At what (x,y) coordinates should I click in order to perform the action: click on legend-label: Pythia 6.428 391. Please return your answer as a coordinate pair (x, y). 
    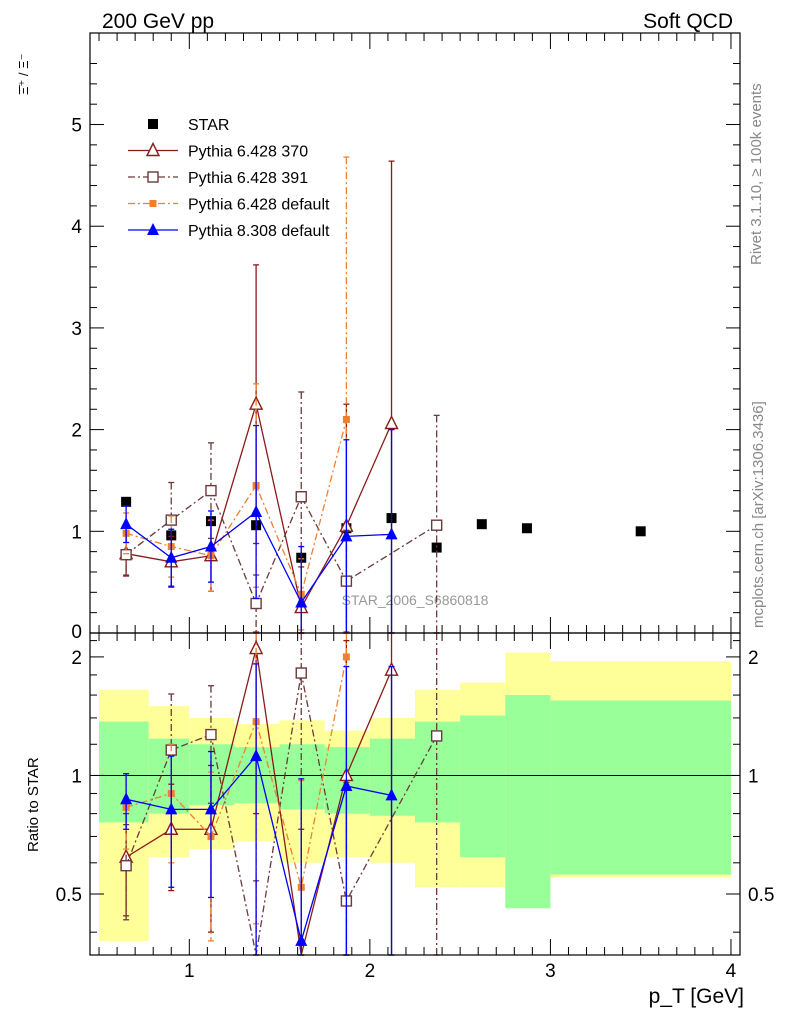
    Looking at the image, I should click on (248, 178).